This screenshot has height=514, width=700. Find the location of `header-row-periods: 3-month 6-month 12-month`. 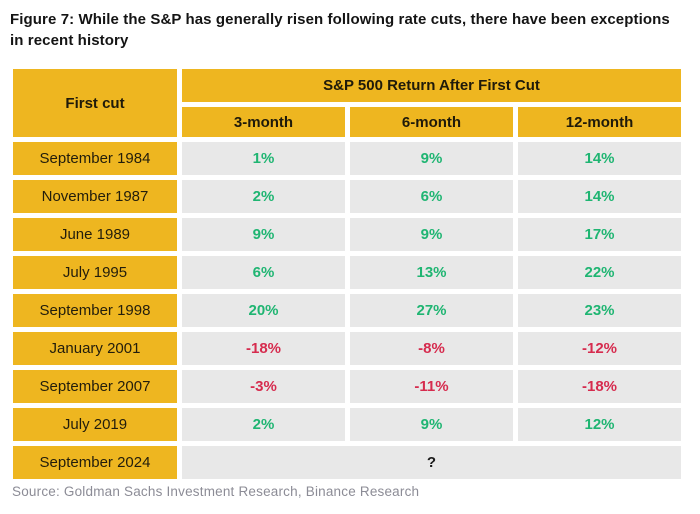

header-row-periods: 3-month 6-month 12-month is located at coordinates (347, 122).